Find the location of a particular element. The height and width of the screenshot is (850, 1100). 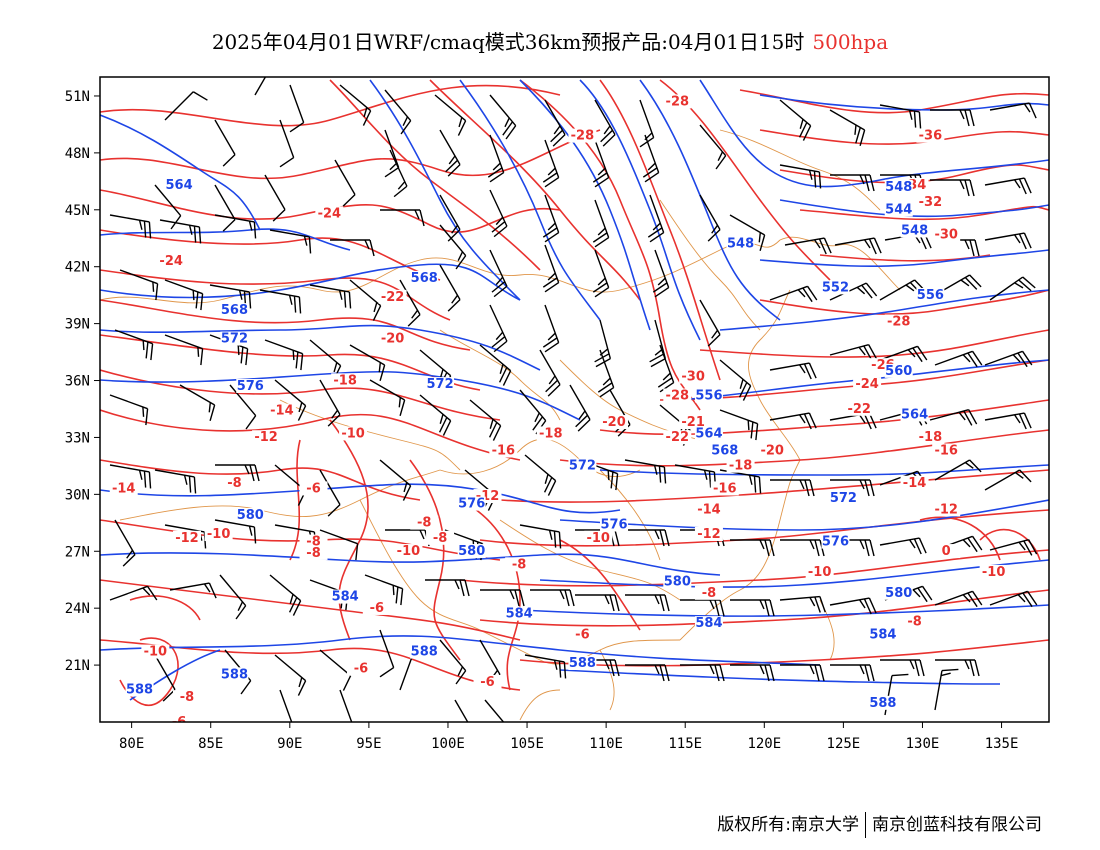

height-label: 564 is located at coordinates (179, 185).